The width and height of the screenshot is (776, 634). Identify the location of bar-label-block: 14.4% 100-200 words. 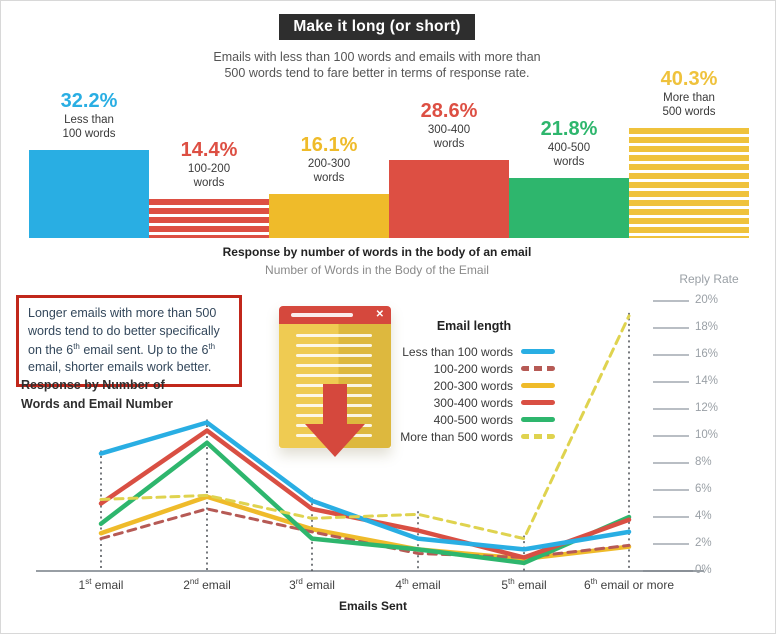
(209, 165).